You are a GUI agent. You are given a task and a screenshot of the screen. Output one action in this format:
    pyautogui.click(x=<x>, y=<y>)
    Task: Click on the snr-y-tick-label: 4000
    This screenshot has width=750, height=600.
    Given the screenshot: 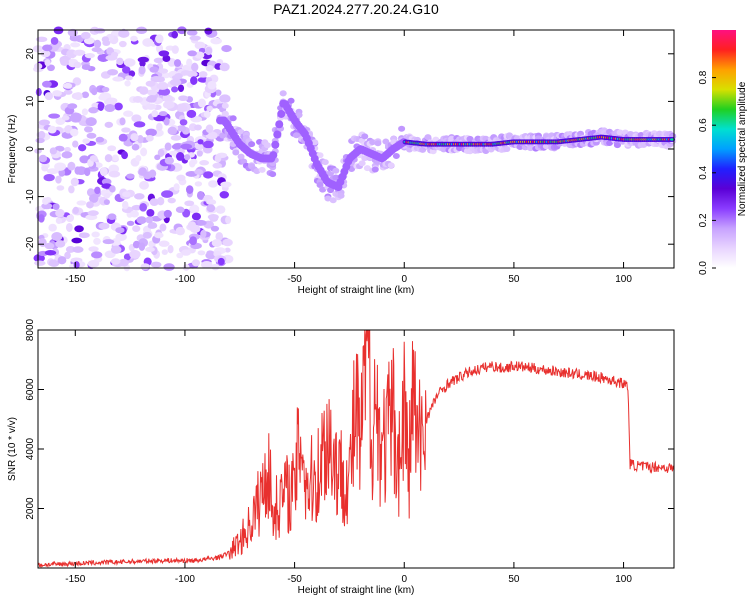 What is the action you would take?
    pyautogui.click(x=30, y=448)
    